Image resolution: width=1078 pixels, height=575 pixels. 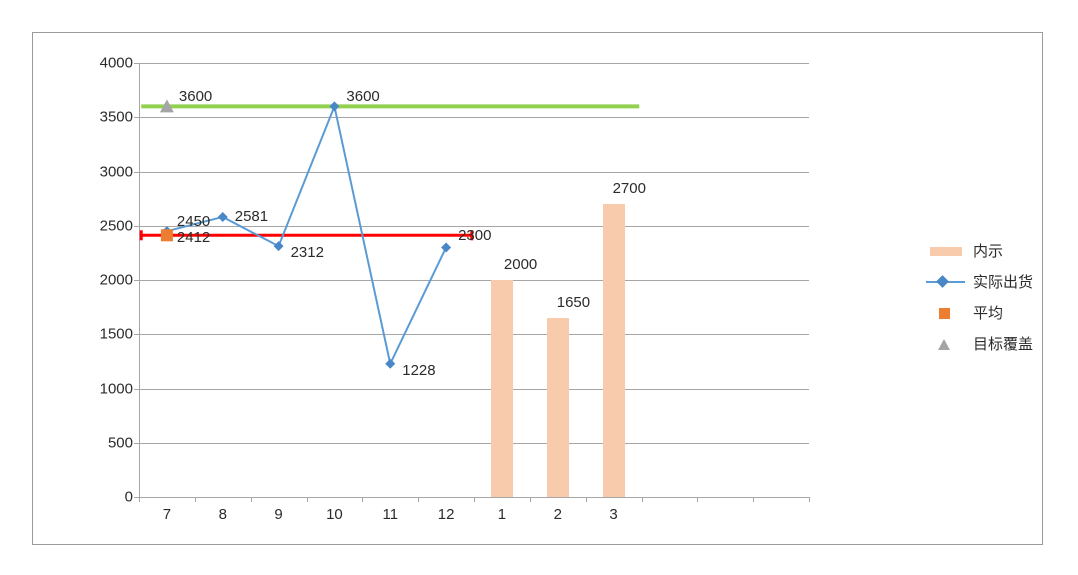 What do you see at coordinates (307, 253) in the screenshot?
I see `line-label-2312: 2312` at bounding box center [307, 253].